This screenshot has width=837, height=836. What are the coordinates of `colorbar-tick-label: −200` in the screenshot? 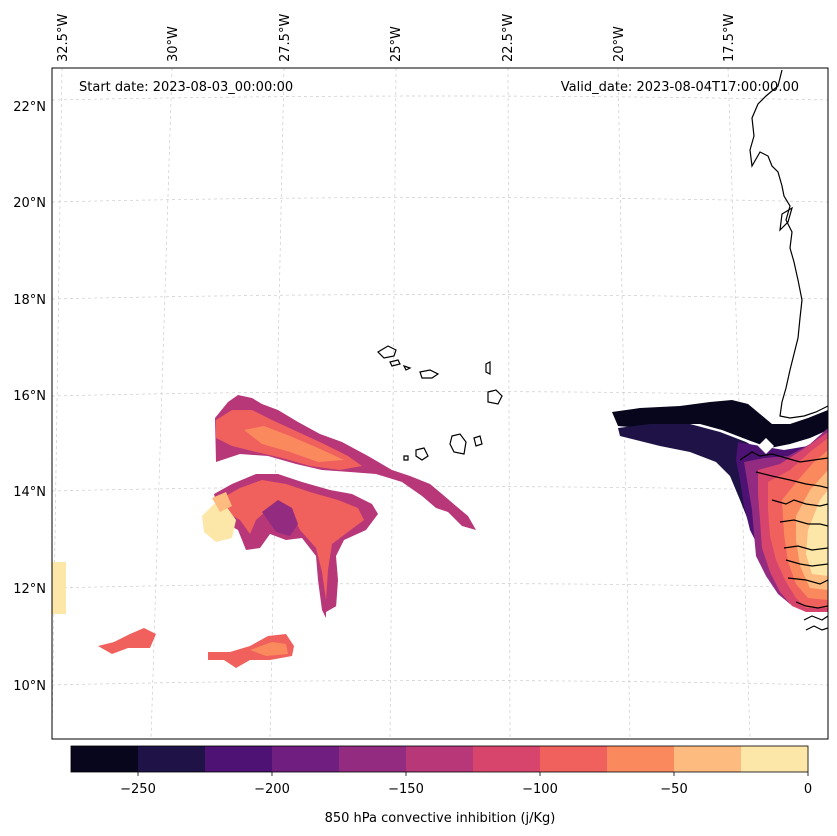 It's located at (272, 789).